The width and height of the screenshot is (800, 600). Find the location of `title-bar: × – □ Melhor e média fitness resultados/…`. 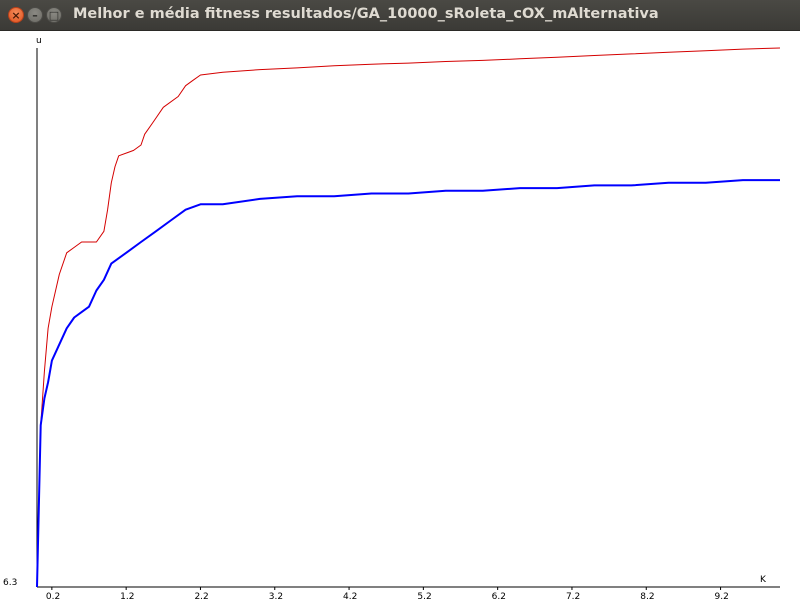

title-bar: × – □ Melhor e média fitness resultados/… is located at coordinates (400, 15).